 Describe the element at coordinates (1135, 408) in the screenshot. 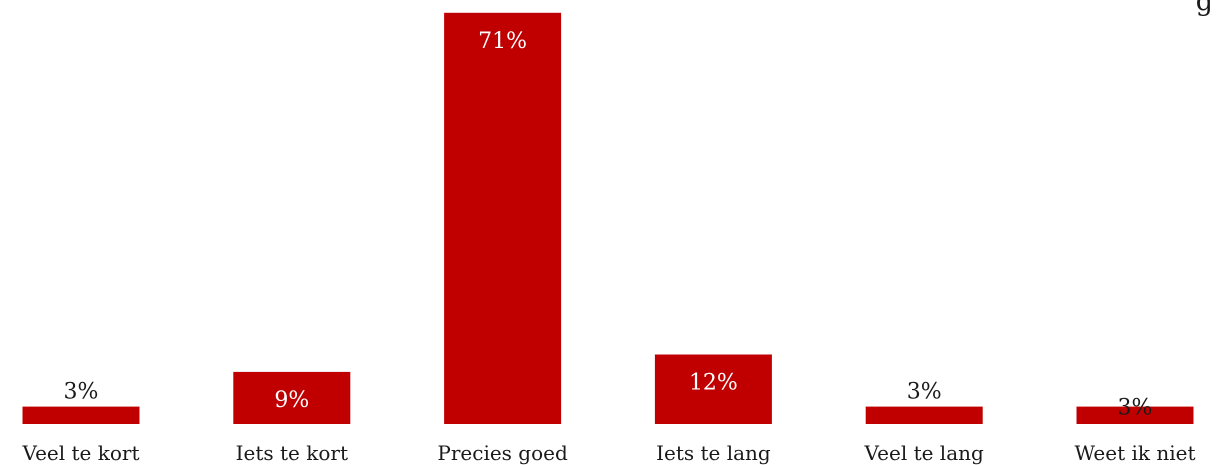

I see `value-label-weet-ik-niet: 3%` at that location.